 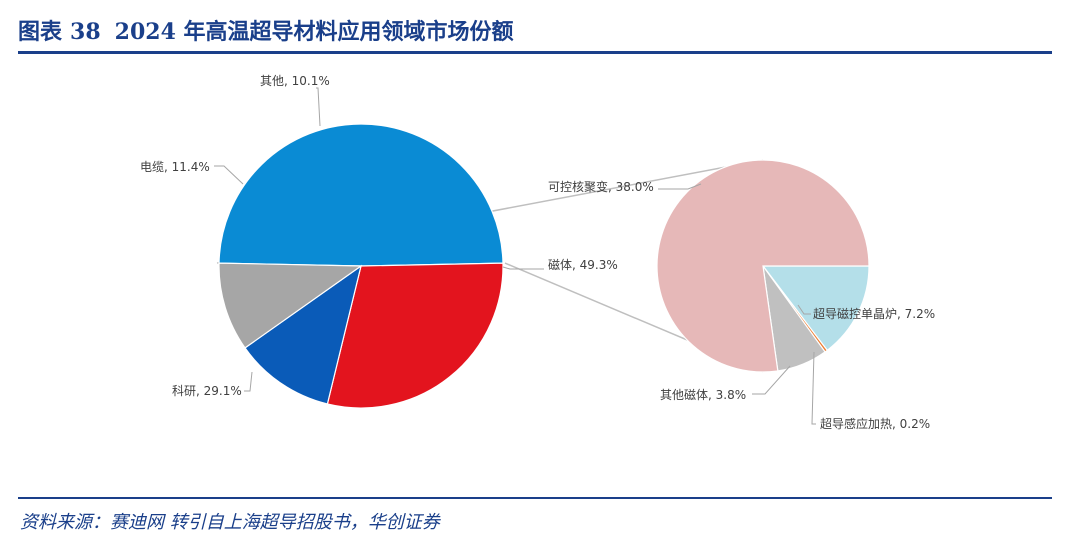 What do you see at coordinates (361, 195) in the screenshot?
I see `main-slice-magnet` at bounding box center [361, 195].